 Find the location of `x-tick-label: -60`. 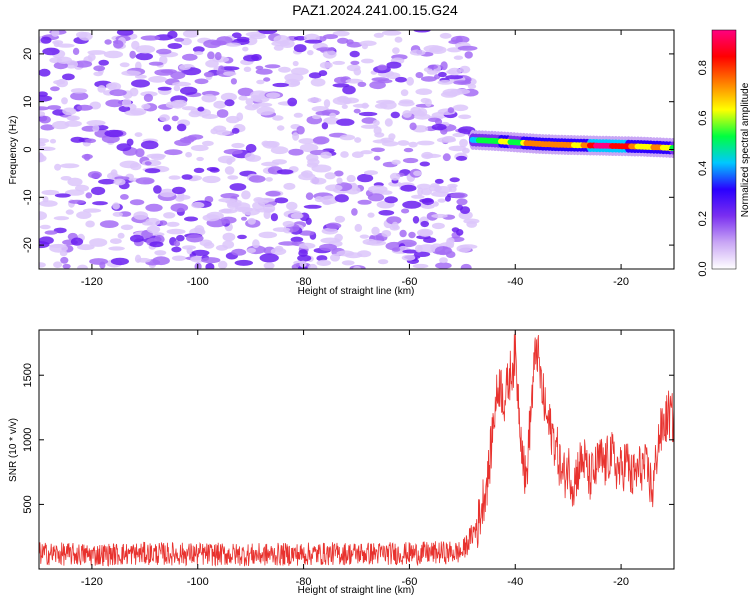

x-tick-label: -60 is located at coordinates (409, 582).